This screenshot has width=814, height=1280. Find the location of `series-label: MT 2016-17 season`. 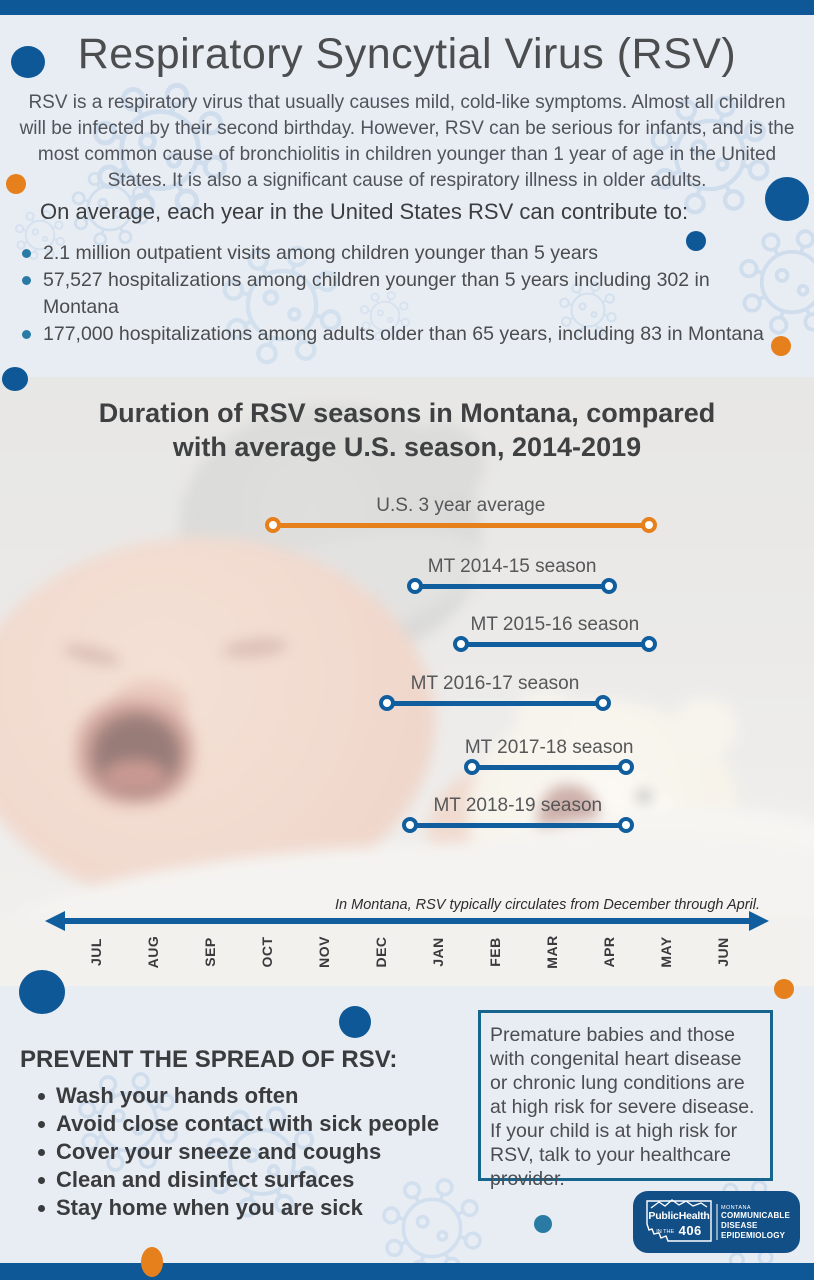

series-label: MT 2016-17 season is located at coordinates (495, 683).